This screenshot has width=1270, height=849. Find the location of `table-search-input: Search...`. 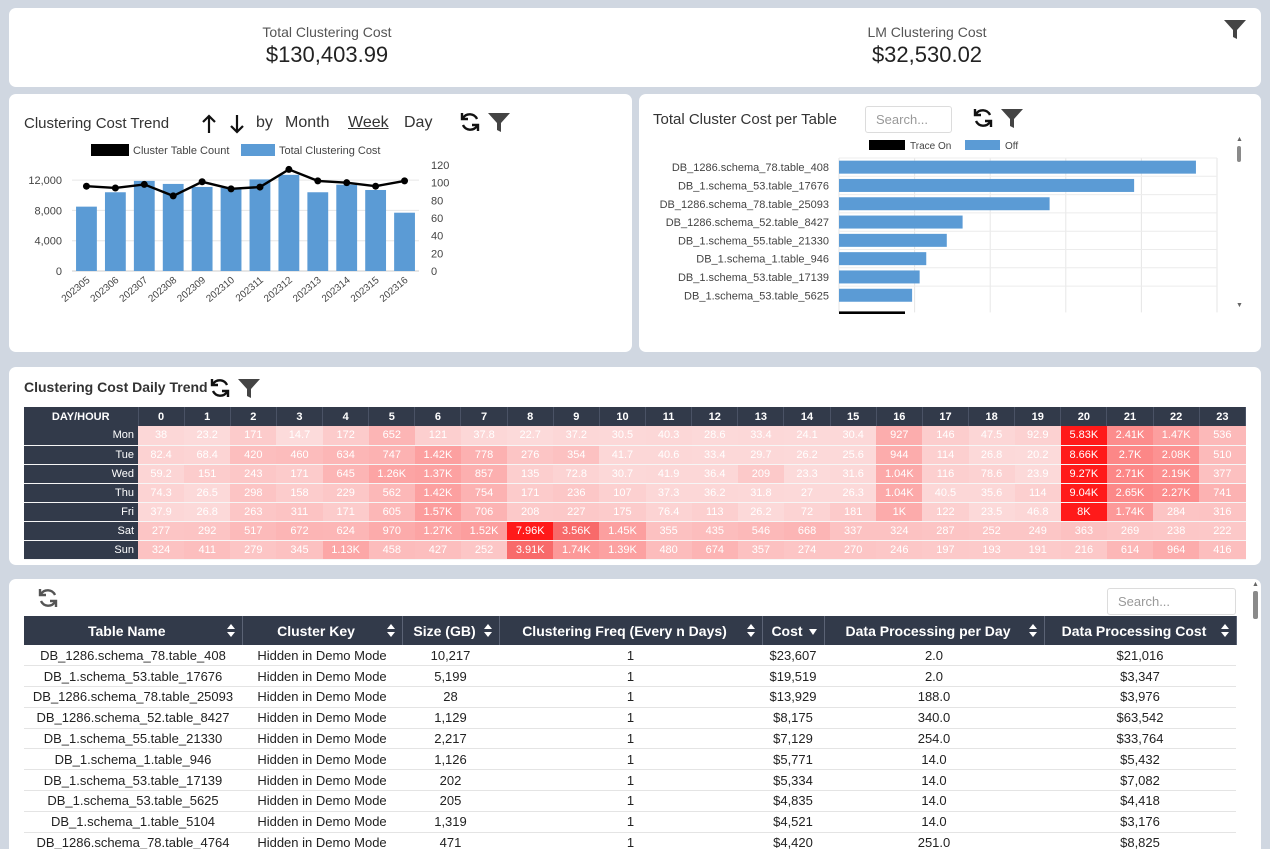

table-search-input: Search... is located at coordinates (1171, 601).